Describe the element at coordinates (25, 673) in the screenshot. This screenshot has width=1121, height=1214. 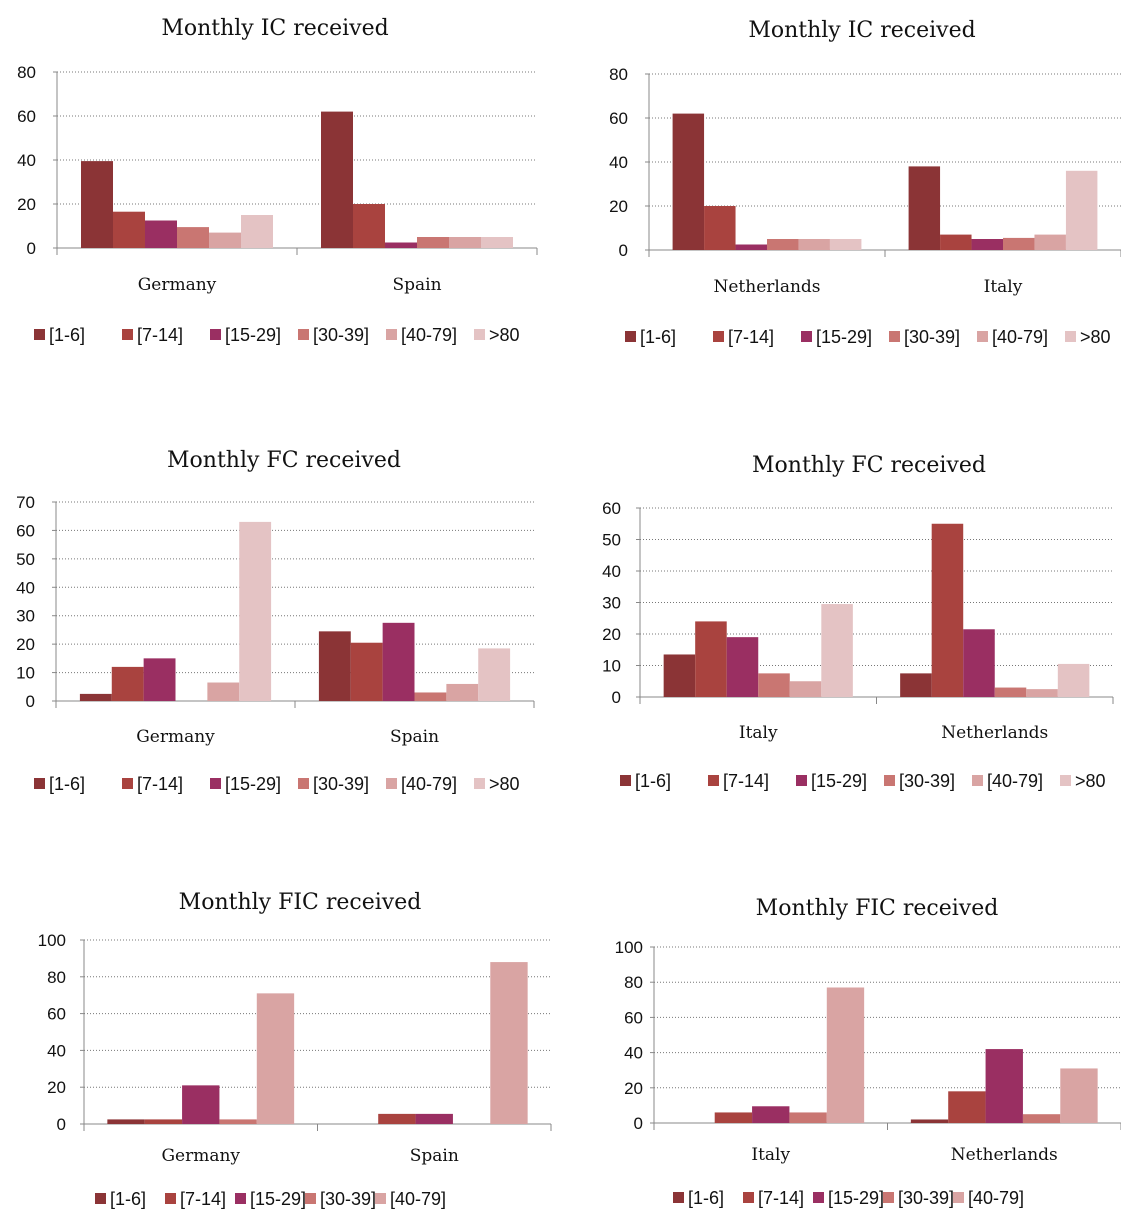
I see `y-tick-label: 10` at that location.